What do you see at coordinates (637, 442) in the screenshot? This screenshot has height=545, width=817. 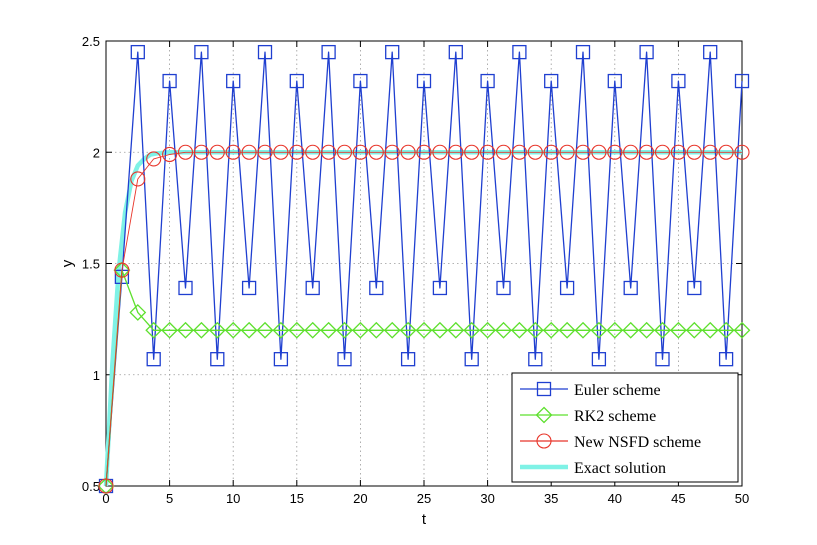 I see `legend-label: New NSFD scheme` at bounding box center [637, 442].